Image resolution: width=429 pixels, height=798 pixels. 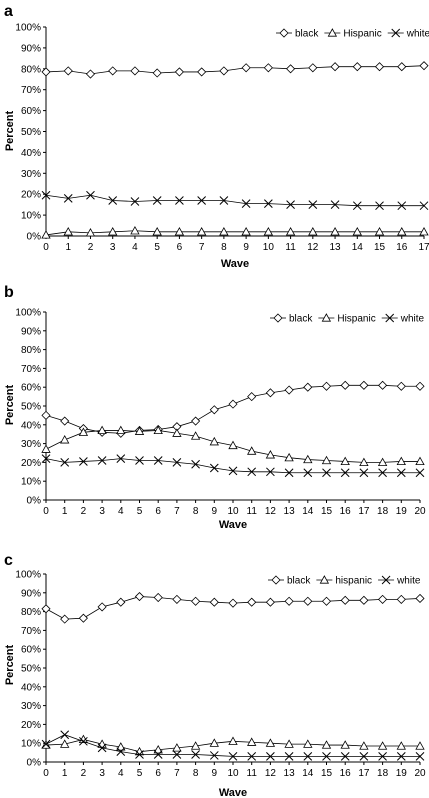 What do you see at coordinates (31, 331) in the screenshot?
I see `y-tick-label-b-9: 90%` at bounding box center [31, 331].